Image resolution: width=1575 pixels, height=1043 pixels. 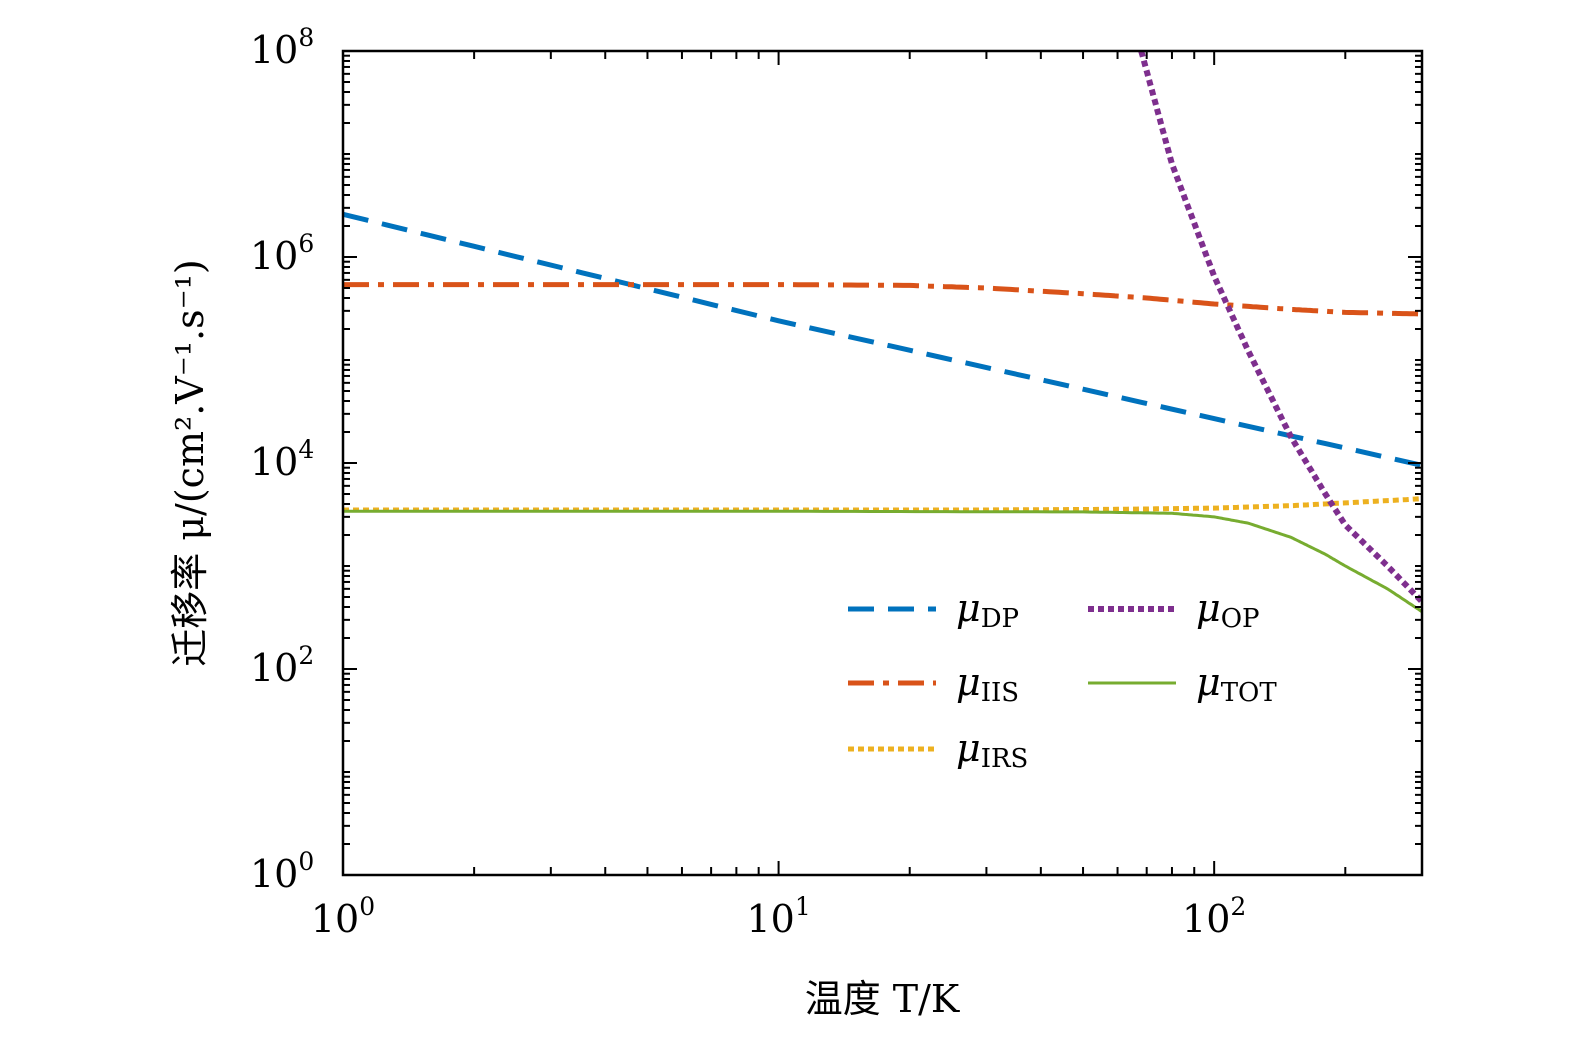 I want to click on y-tick-label-0: 10⁰, so click(x=282, y=871).